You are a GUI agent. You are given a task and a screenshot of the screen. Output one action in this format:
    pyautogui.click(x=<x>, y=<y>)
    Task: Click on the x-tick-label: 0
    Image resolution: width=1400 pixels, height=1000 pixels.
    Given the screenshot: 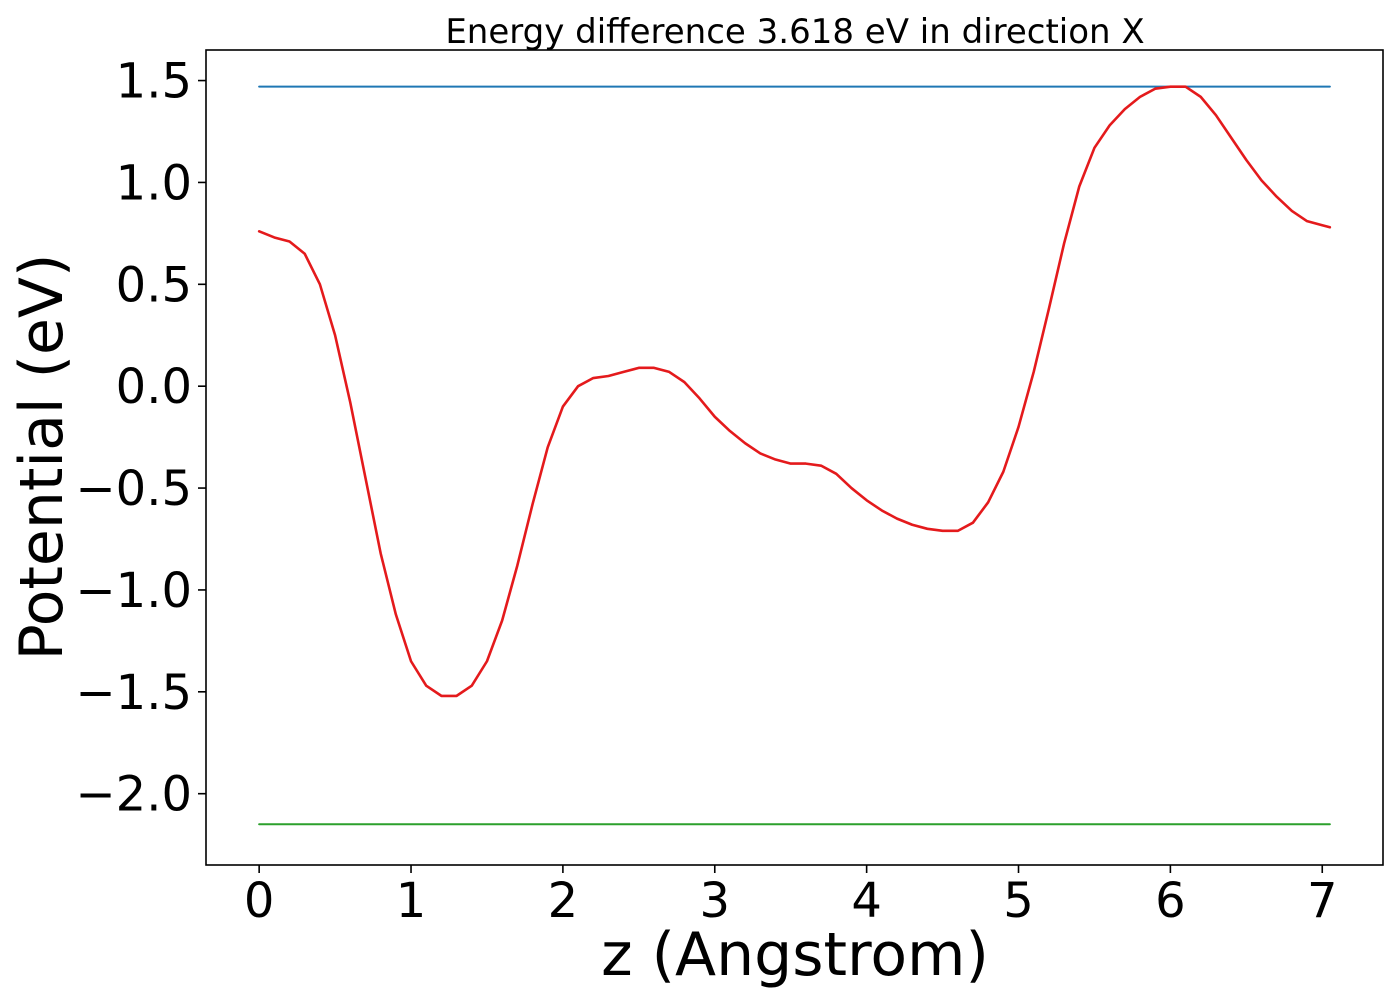 What is the action you would take?
    pyautogui.click(x=259, y=901)
    